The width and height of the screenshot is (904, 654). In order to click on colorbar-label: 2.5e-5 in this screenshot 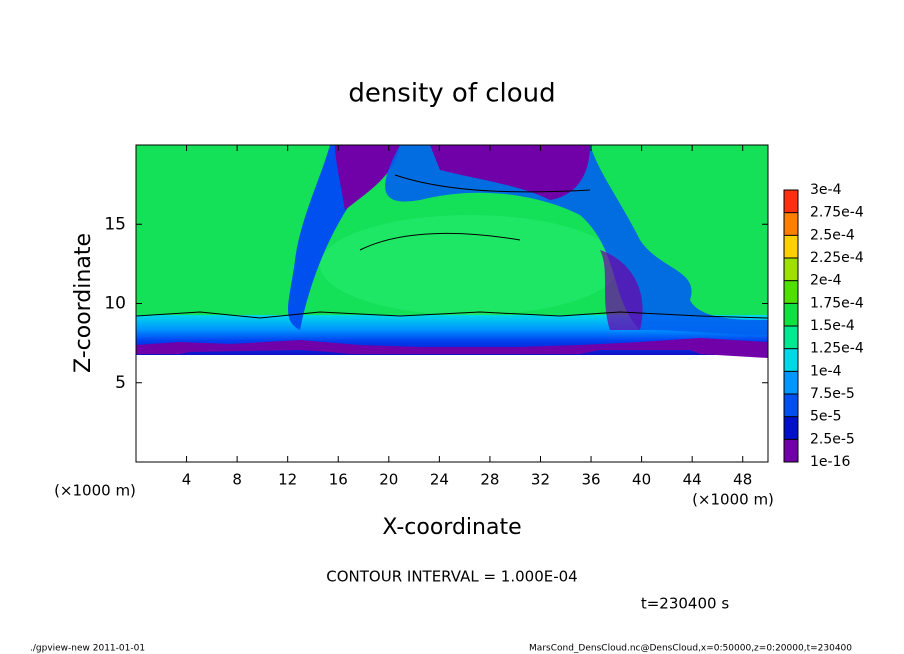, I will do `click(832, 439)`.